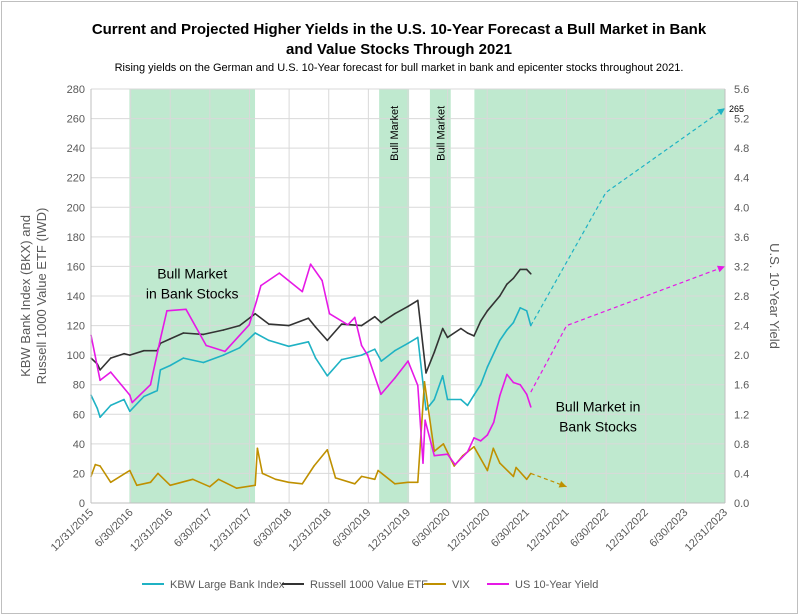 The height and width of the screenshot is (614, 798). Describe the element at coordinates (76, 267) in the screenshot. I see `y-left-tick-label: 160` at that location.